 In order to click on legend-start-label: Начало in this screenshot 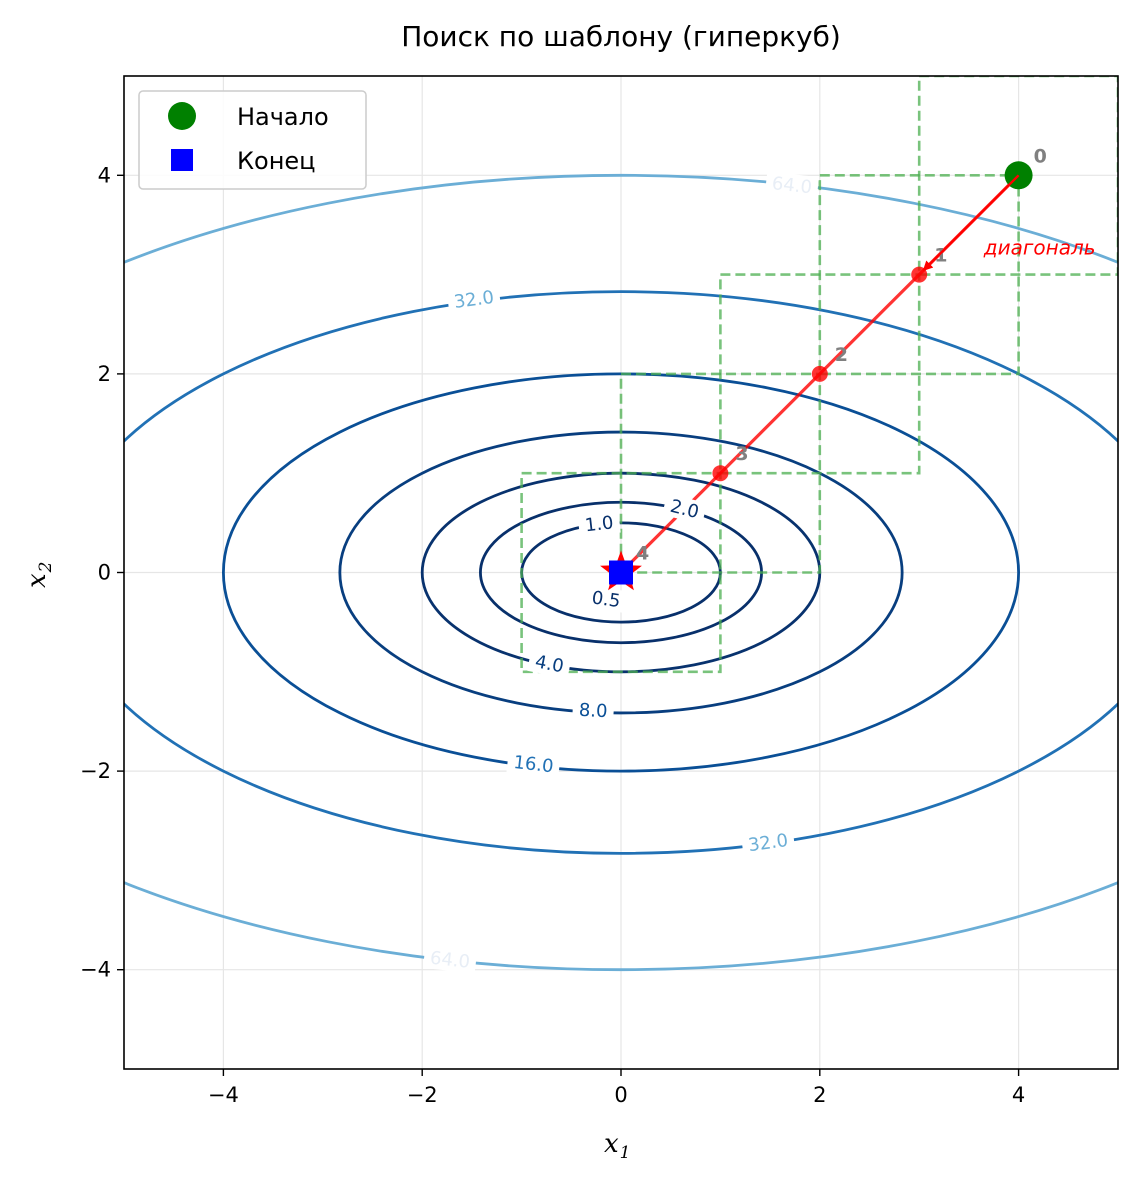, I will do `click(283, 117)`.